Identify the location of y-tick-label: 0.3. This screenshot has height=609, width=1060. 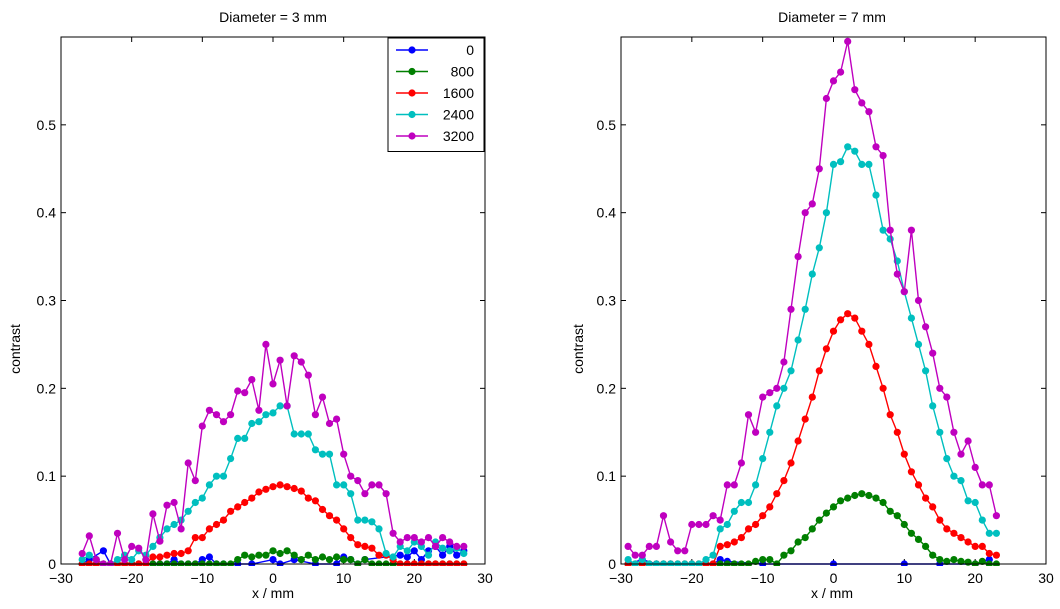
(47, 301).